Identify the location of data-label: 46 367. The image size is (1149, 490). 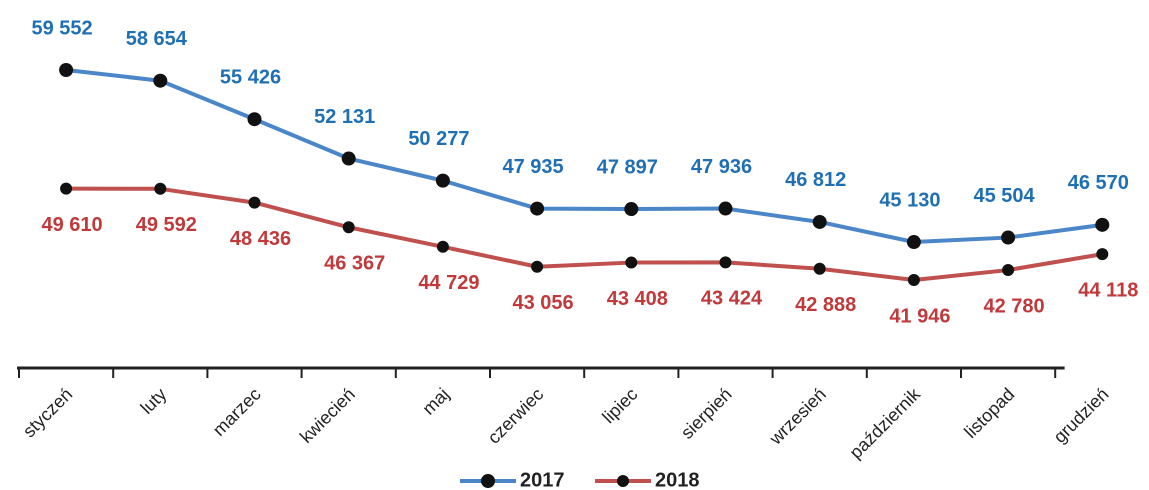
(354, 264).